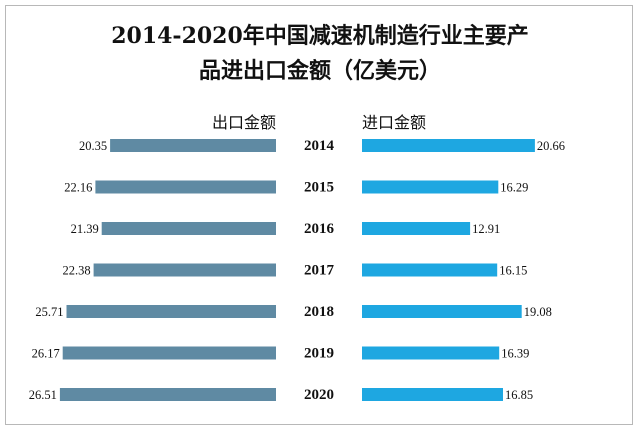 Image resolution: width=640 pixels, height=431 pixels. Describe the element at coordinates (188, 228) in the screenshot. I see `export-bar-2016` at that location.